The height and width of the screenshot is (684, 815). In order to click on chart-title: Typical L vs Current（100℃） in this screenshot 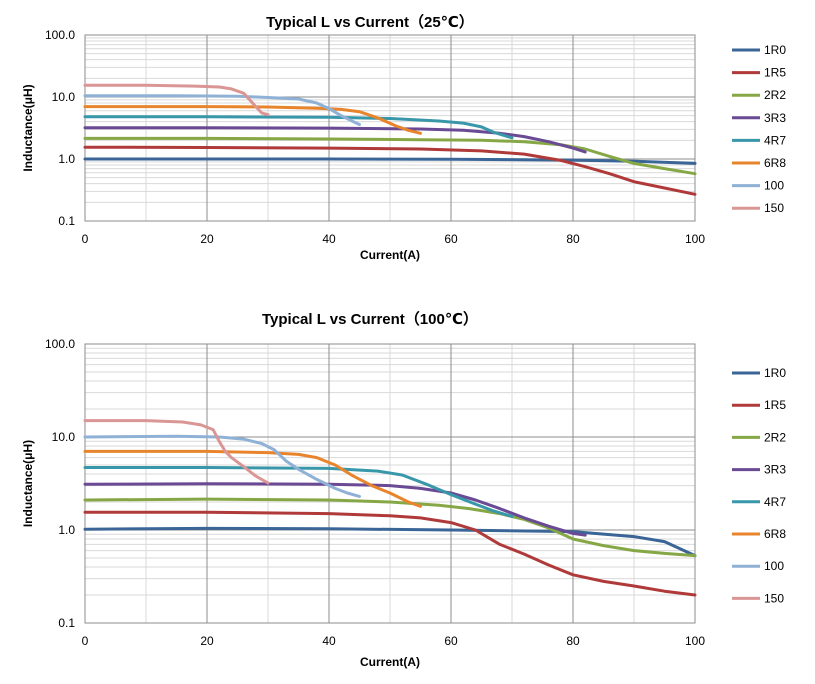, I will do `click(370, 319)`.